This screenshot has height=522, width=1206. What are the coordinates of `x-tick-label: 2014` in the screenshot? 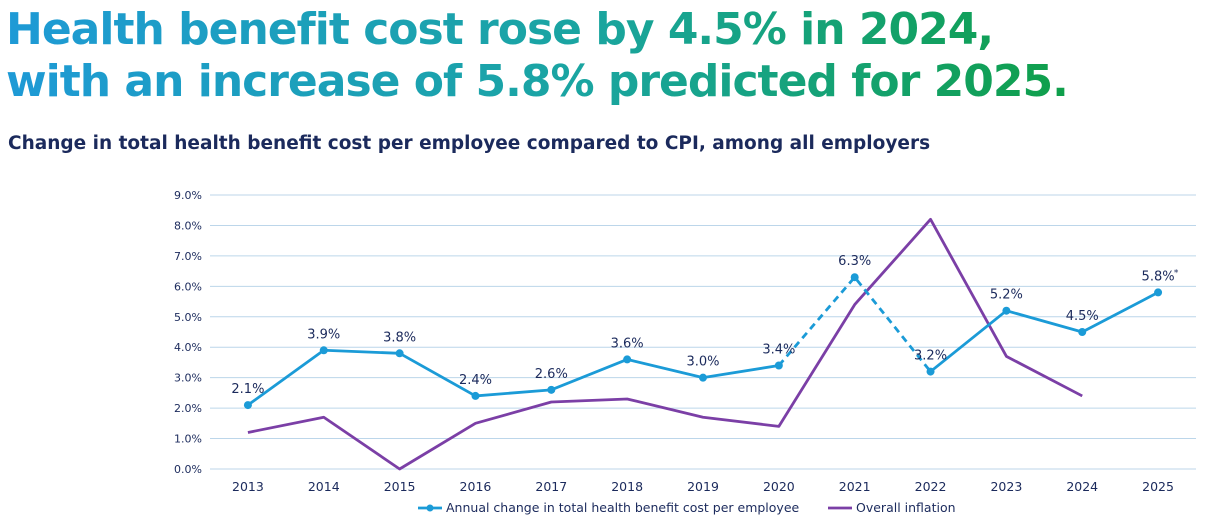 It's located at (324, 486).